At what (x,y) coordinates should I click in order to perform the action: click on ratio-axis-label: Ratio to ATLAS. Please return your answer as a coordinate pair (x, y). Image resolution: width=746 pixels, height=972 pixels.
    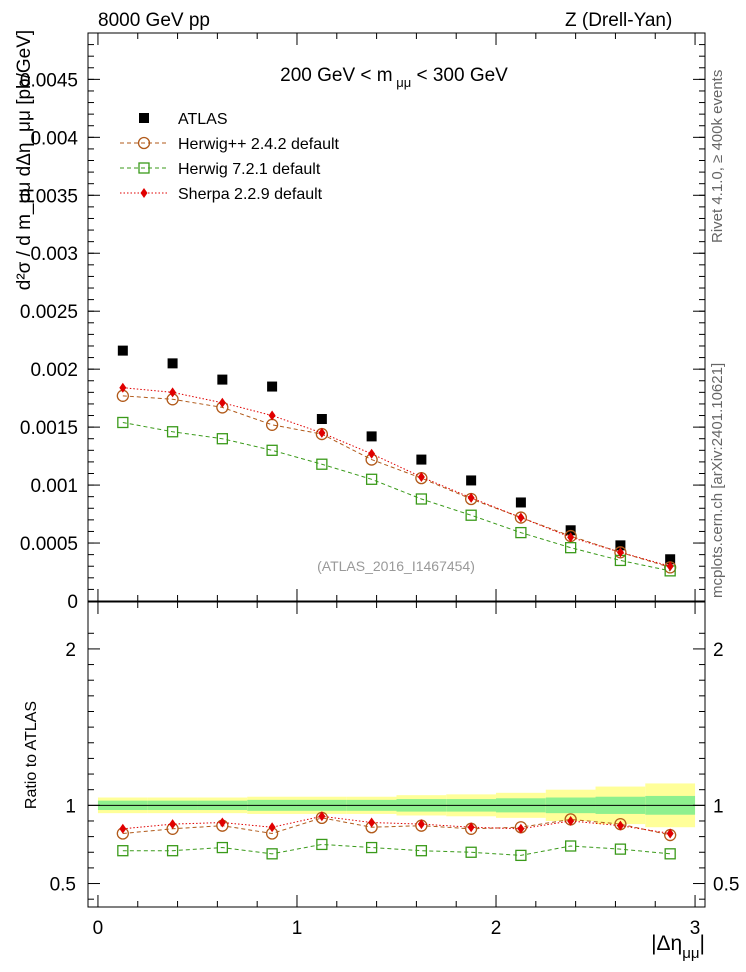
    Looking at the image, I should click on (31, 755).